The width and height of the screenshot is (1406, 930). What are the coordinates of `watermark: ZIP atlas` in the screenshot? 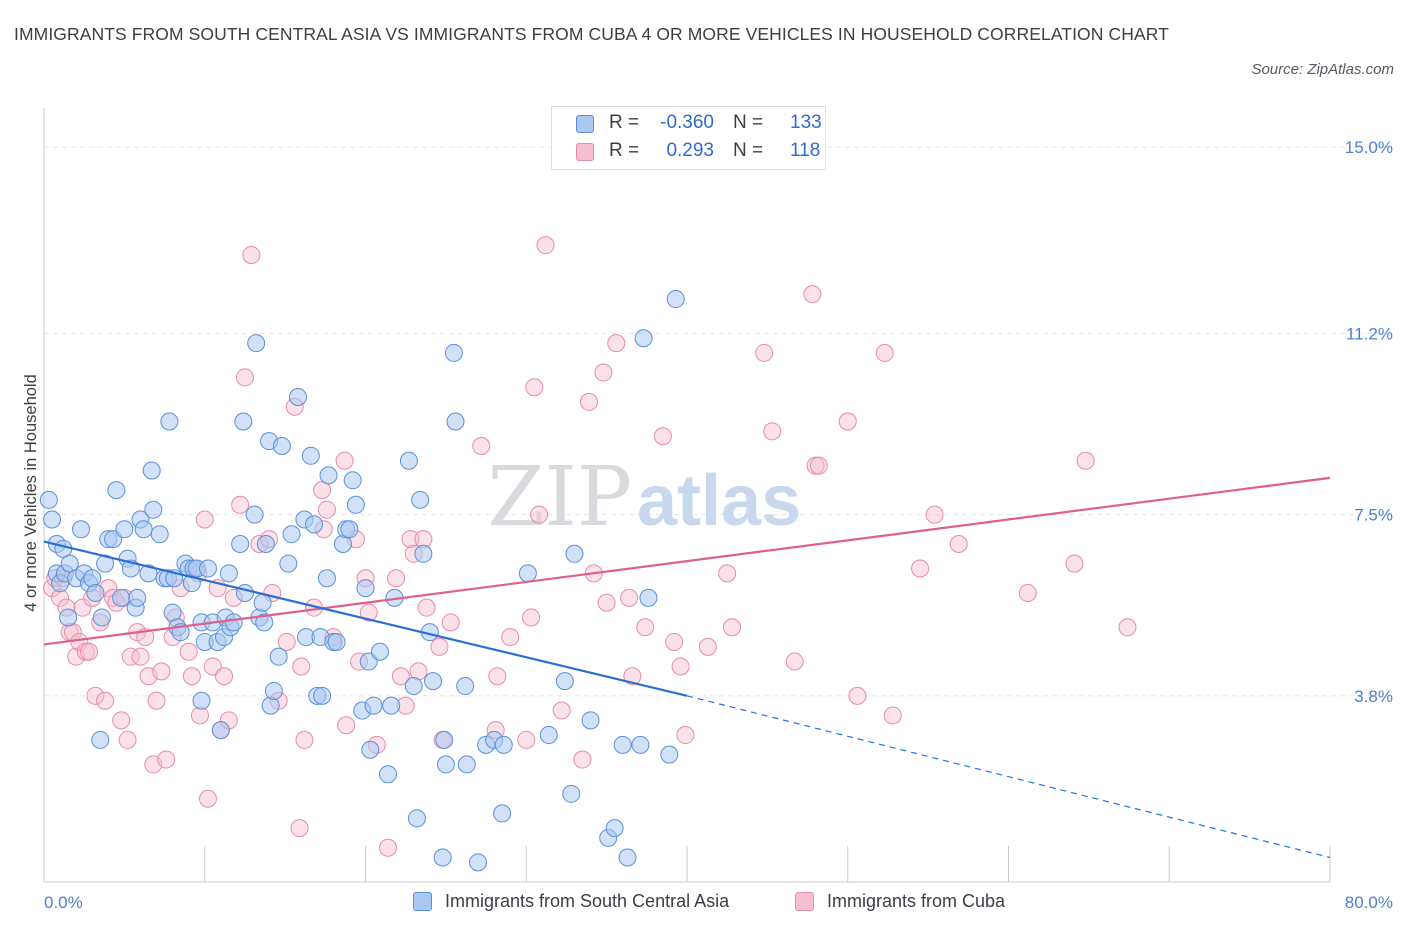 It's located at (644, 497).